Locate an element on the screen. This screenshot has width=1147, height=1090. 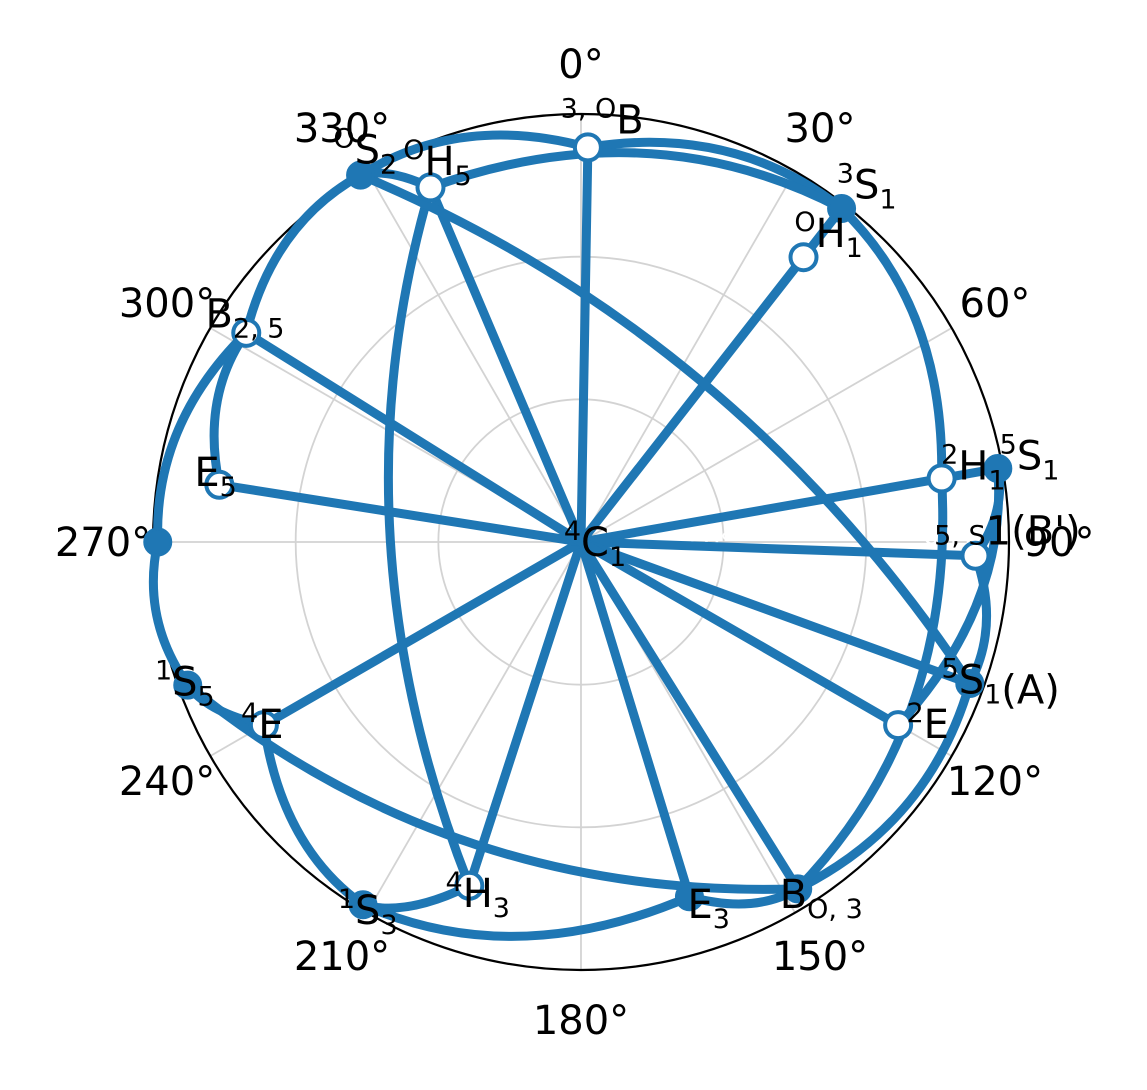
node-label-B2,5: B2, 5 is located at coordinates (245, 317).